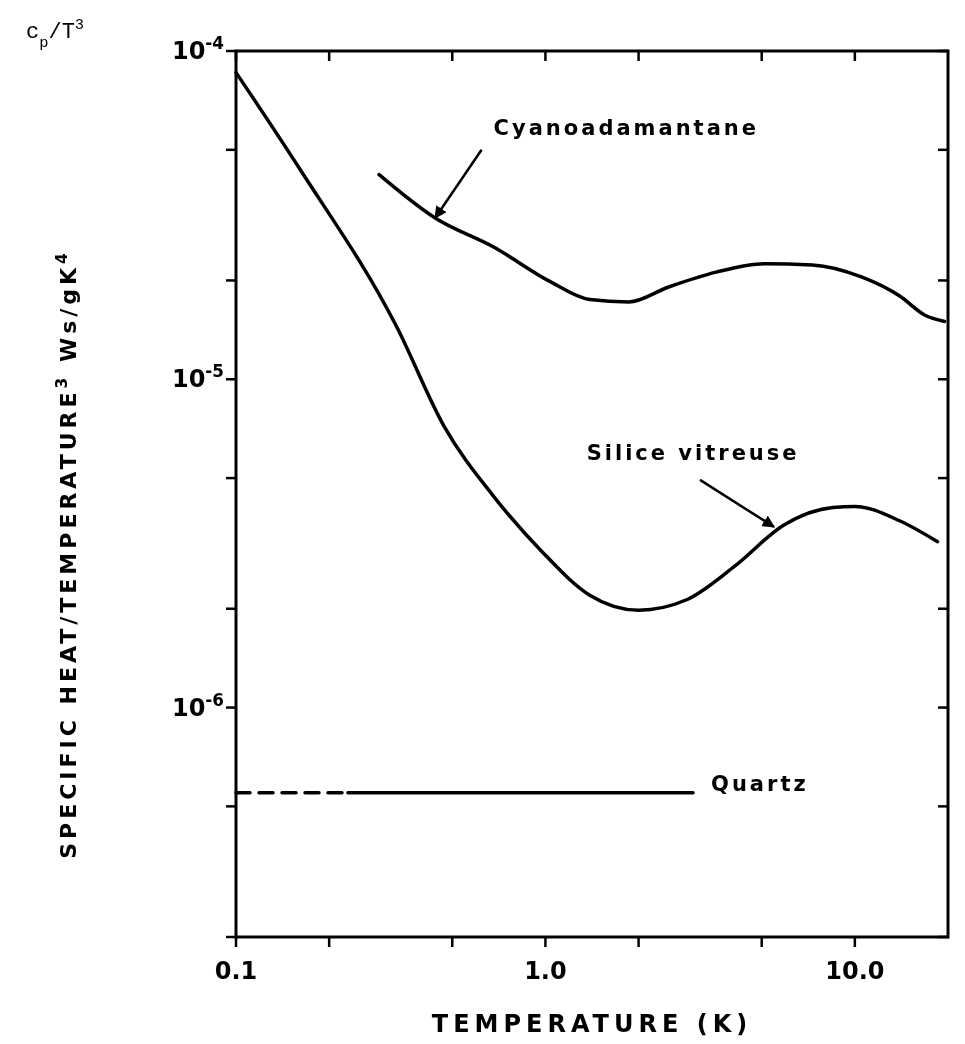 Image resolution: width=965 pixels, height=1044 pixels. What do you see at coordinates (197, 49) in the screenshot?
I see `y-tick-label: 10$^{-4}$` at bounding box center [197, 49].